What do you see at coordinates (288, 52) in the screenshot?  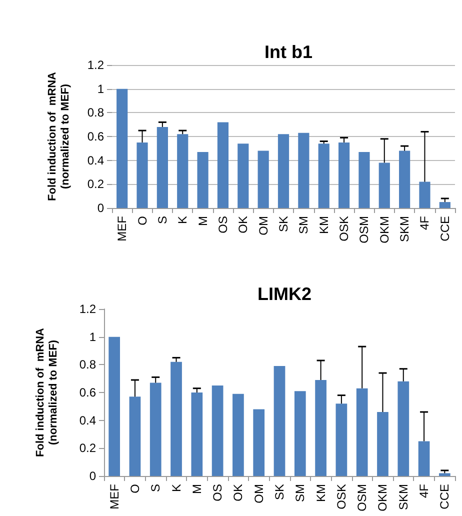 I see `chart-title: Int b1` at bounding box center [288, 52].